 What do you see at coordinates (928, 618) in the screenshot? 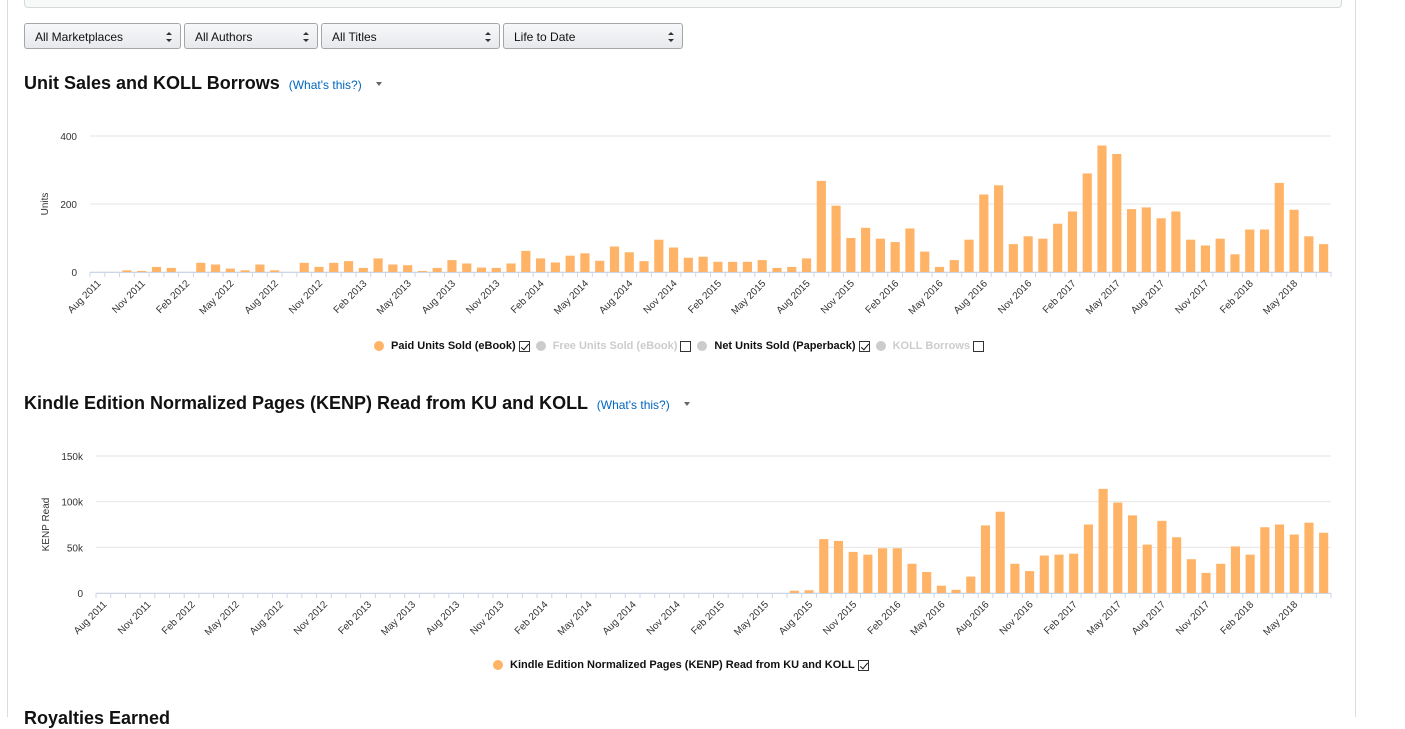
I see `kenp-xtick-label: May 2016` at bounding box center [928, 618].